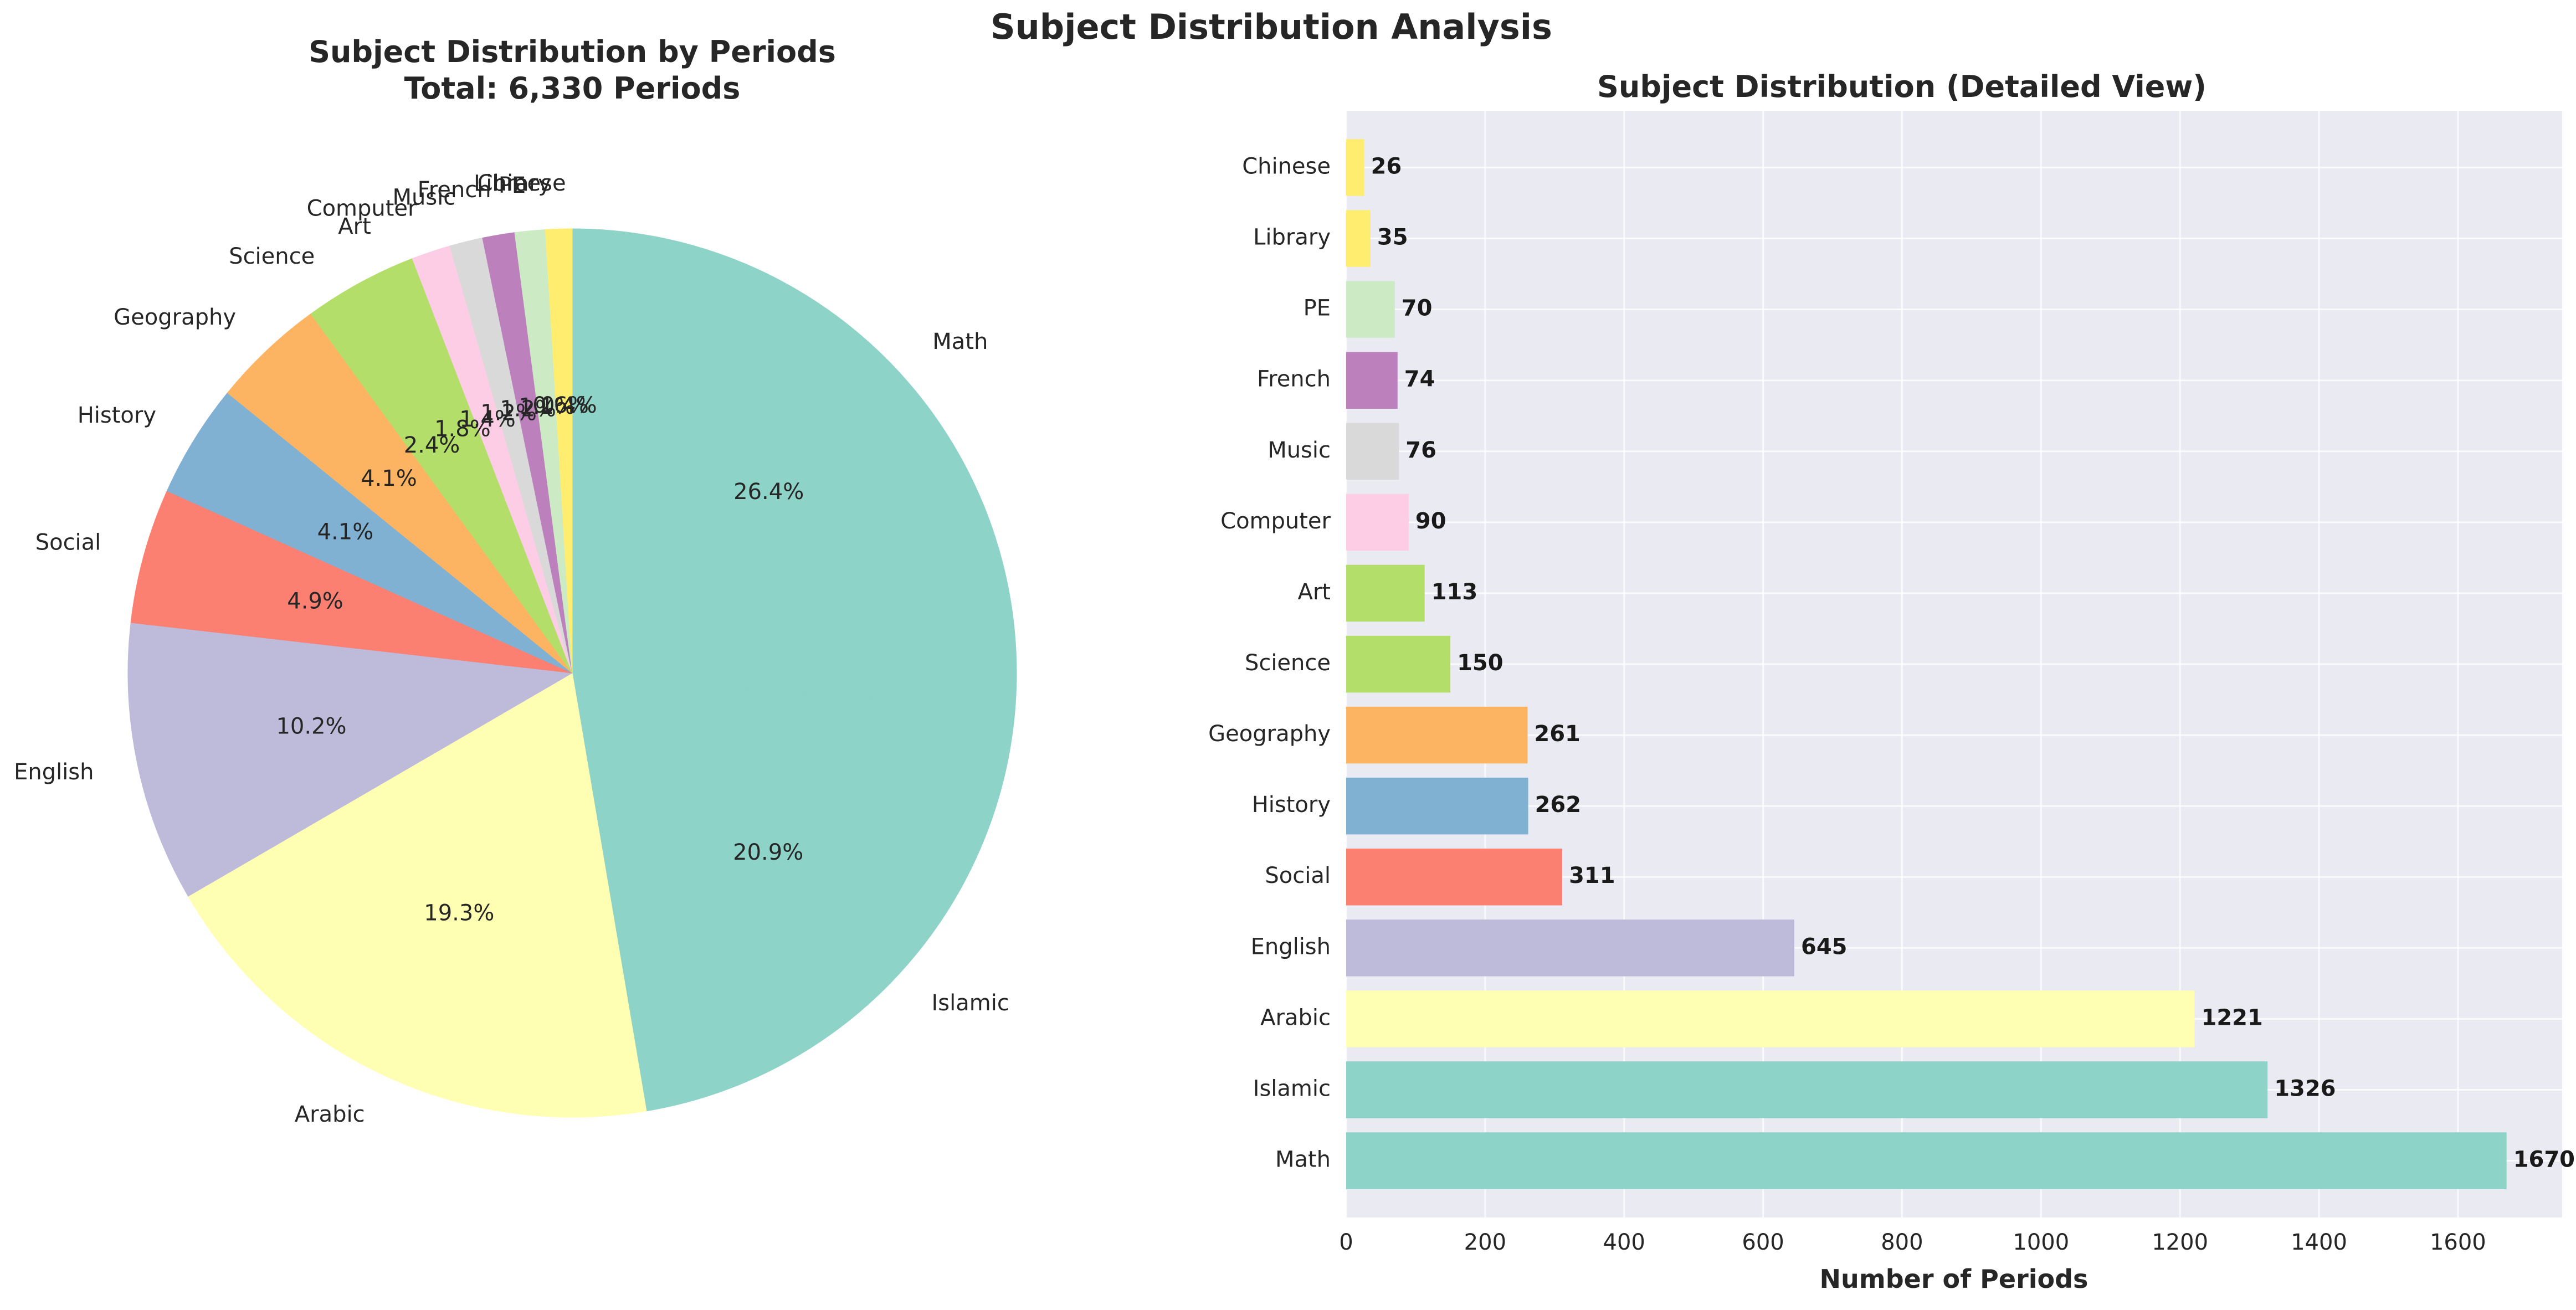 This screenshot has height=1310, width=2576. Describe the element at coordinates (272, 257) in the screenshot. I see `pie-category-label-science: Science` at that location.